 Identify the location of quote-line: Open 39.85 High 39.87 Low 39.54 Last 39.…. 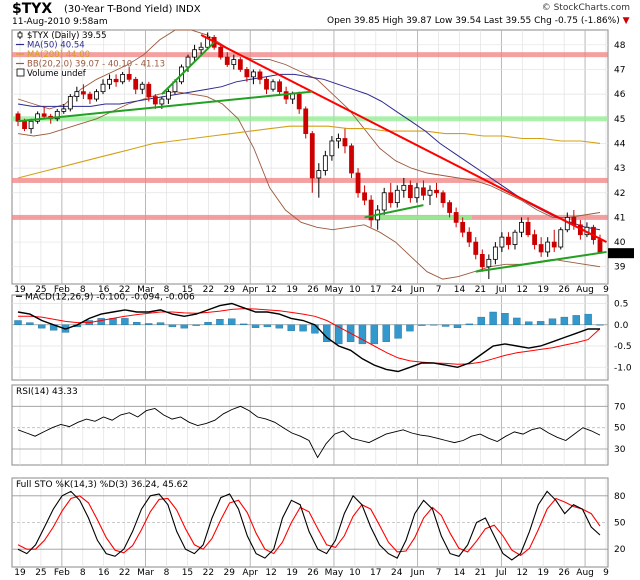
(478, 21).